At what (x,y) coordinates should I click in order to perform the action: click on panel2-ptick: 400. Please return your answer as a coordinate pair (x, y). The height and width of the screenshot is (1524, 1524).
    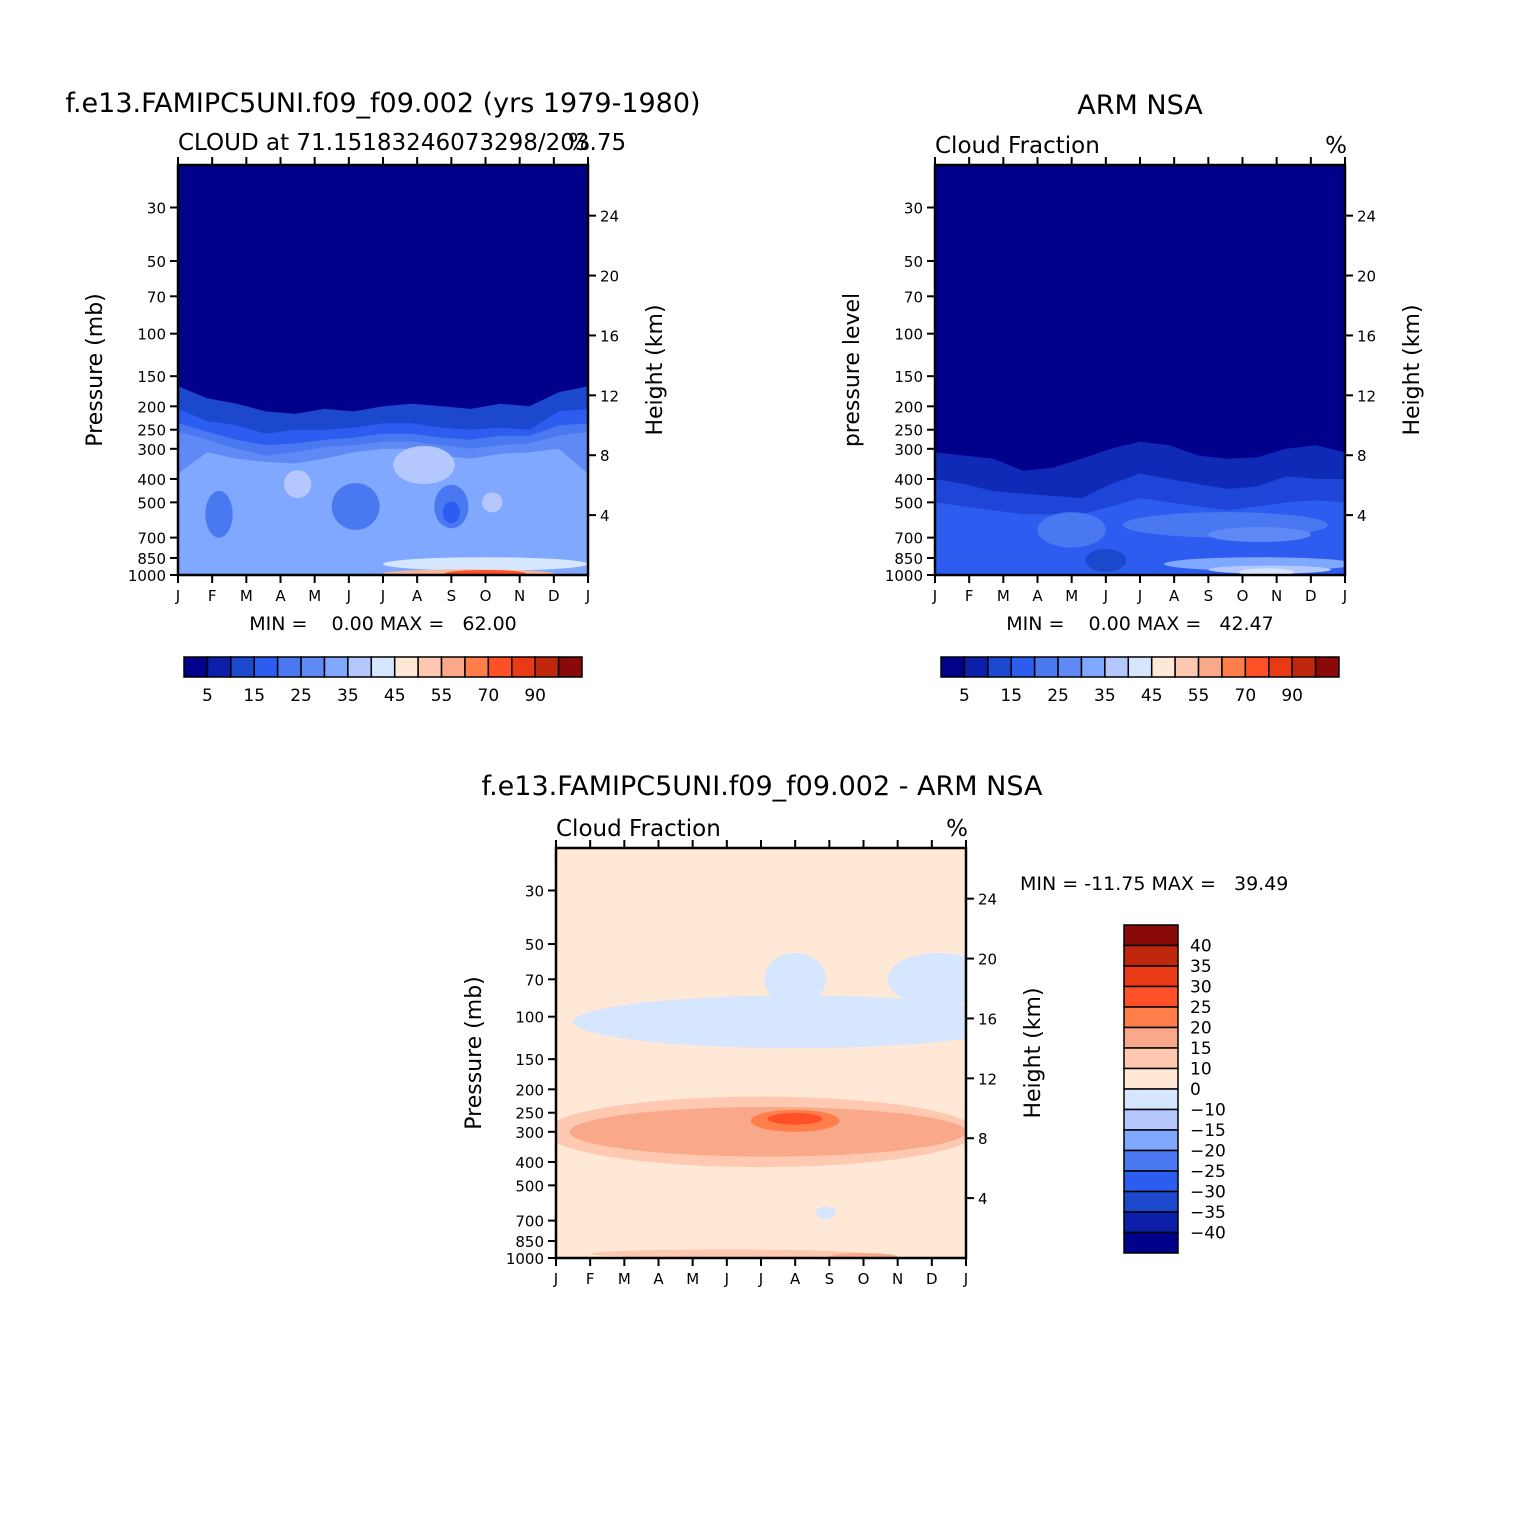
    Looking at the image, I should click on (908, 480).